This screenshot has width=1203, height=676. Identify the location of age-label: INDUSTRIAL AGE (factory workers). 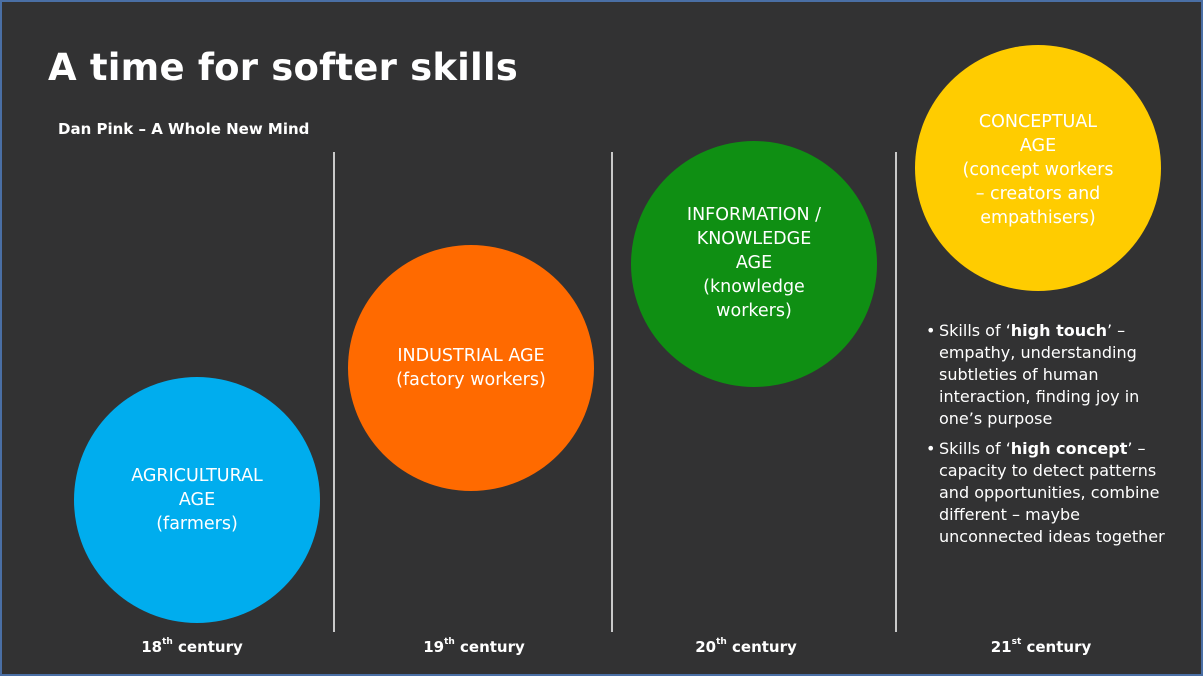
(471, 368).